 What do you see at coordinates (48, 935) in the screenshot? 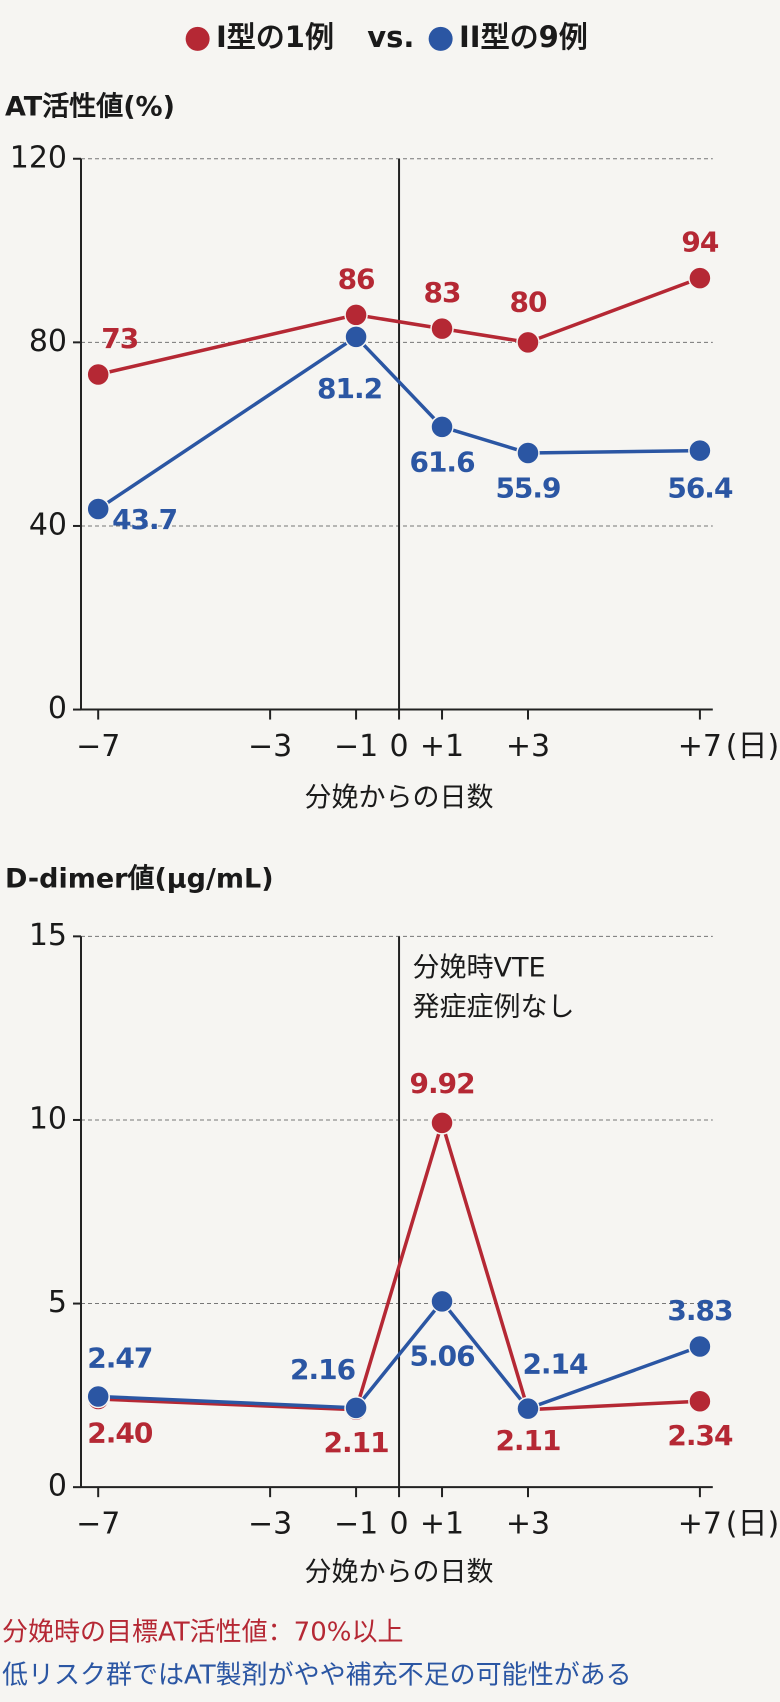
I see `y-tick-label: 15` at bounding box center [48, 935].